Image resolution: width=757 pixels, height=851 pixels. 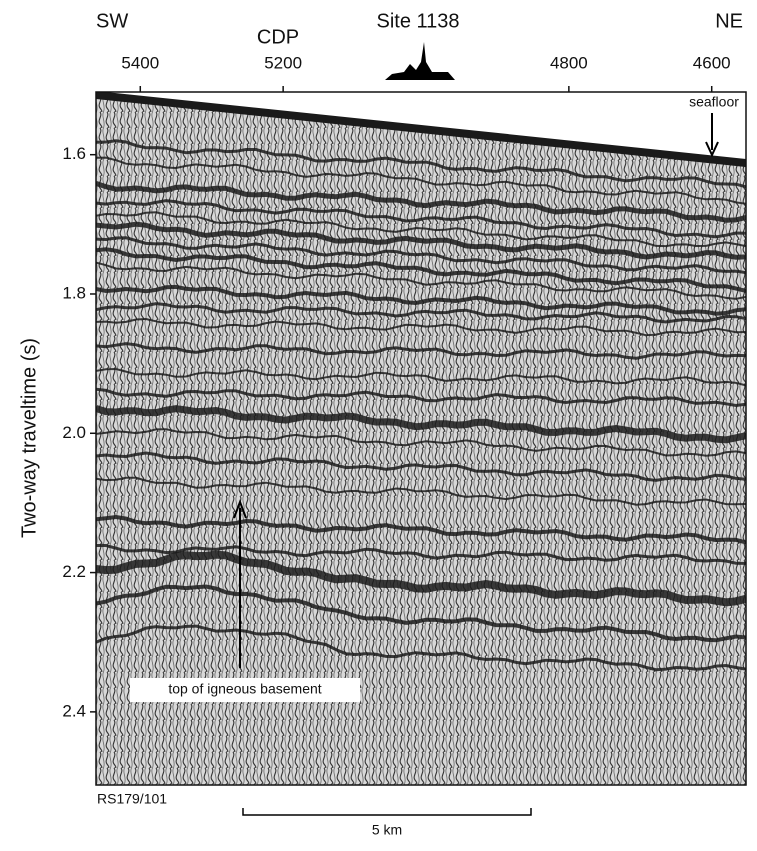 What do you see at coordinates (387, 812) in the screenshot?
I see `scale-bar` at bounding box center [387, 812].